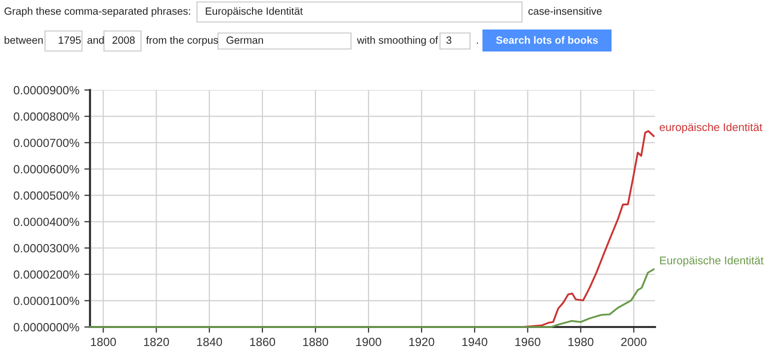  I want to click on text: between, so click(23, 40).